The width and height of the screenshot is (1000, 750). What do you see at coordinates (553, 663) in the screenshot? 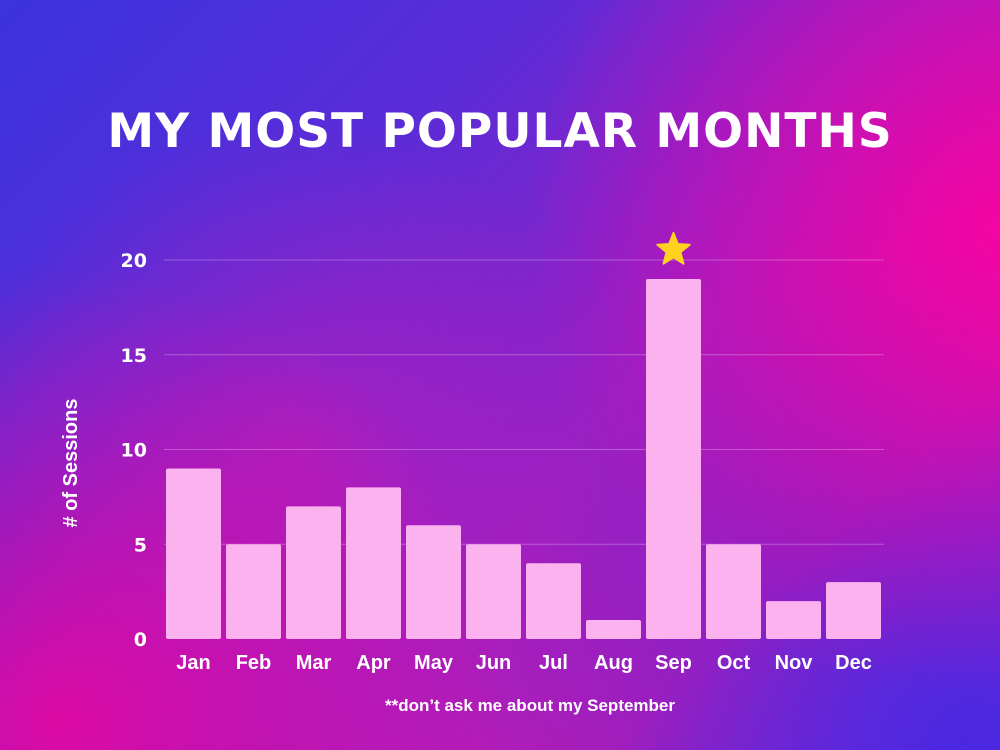
I see `x-tick-label: Jul` at bounding box center [553, 663].